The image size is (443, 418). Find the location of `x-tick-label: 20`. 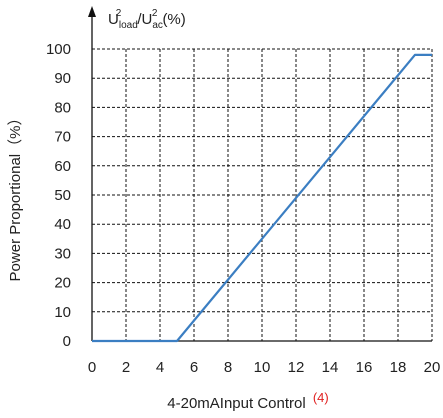

x-tick-label: 20 is located at coordinates (432, 367).